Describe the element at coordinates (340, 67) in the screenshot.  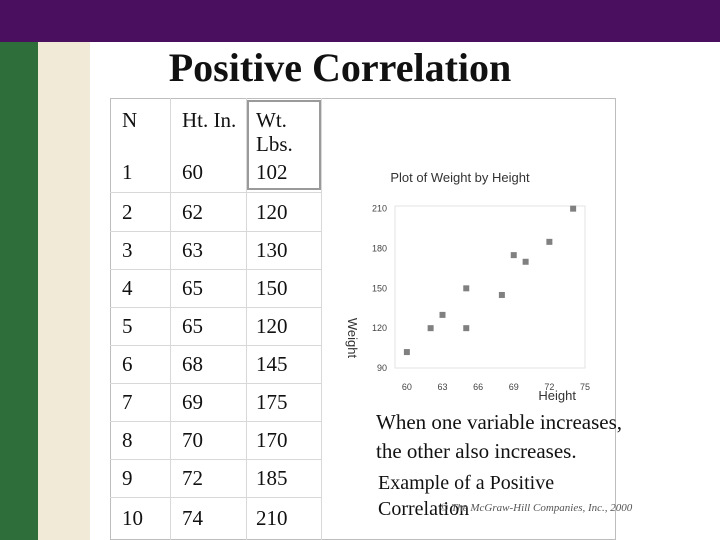
I see `slide-title: Positive Correlation` at that location.